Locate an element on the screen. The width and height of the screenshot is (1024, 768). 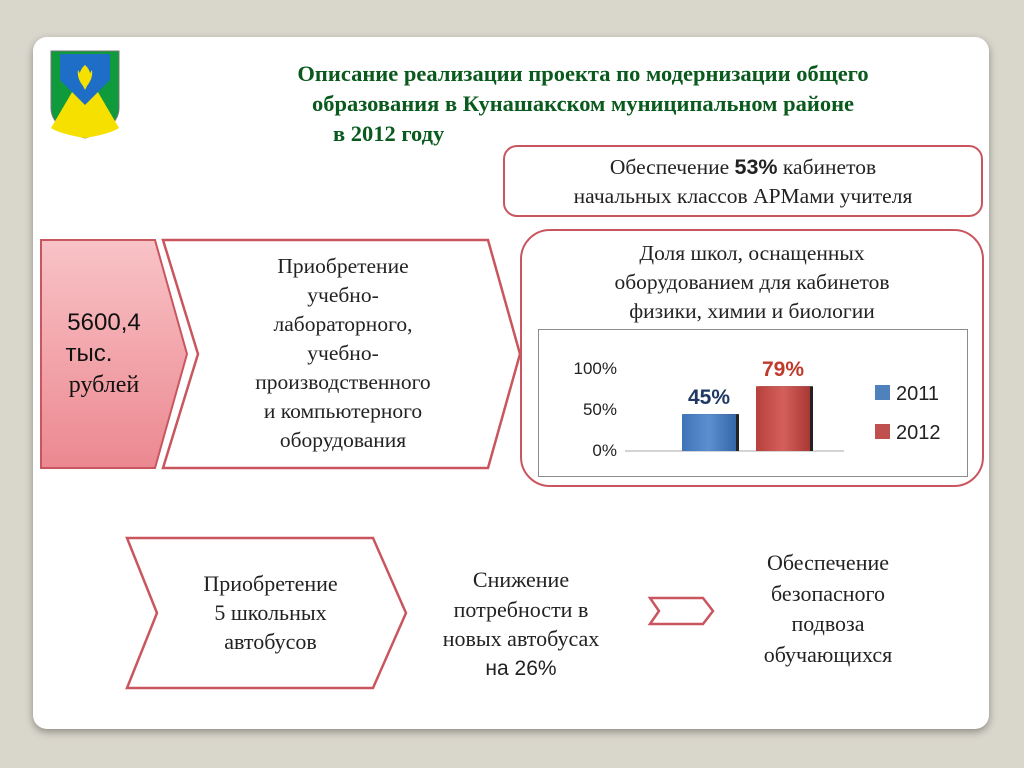
data-label-2011: 45% is located at coordinates (709, 397).